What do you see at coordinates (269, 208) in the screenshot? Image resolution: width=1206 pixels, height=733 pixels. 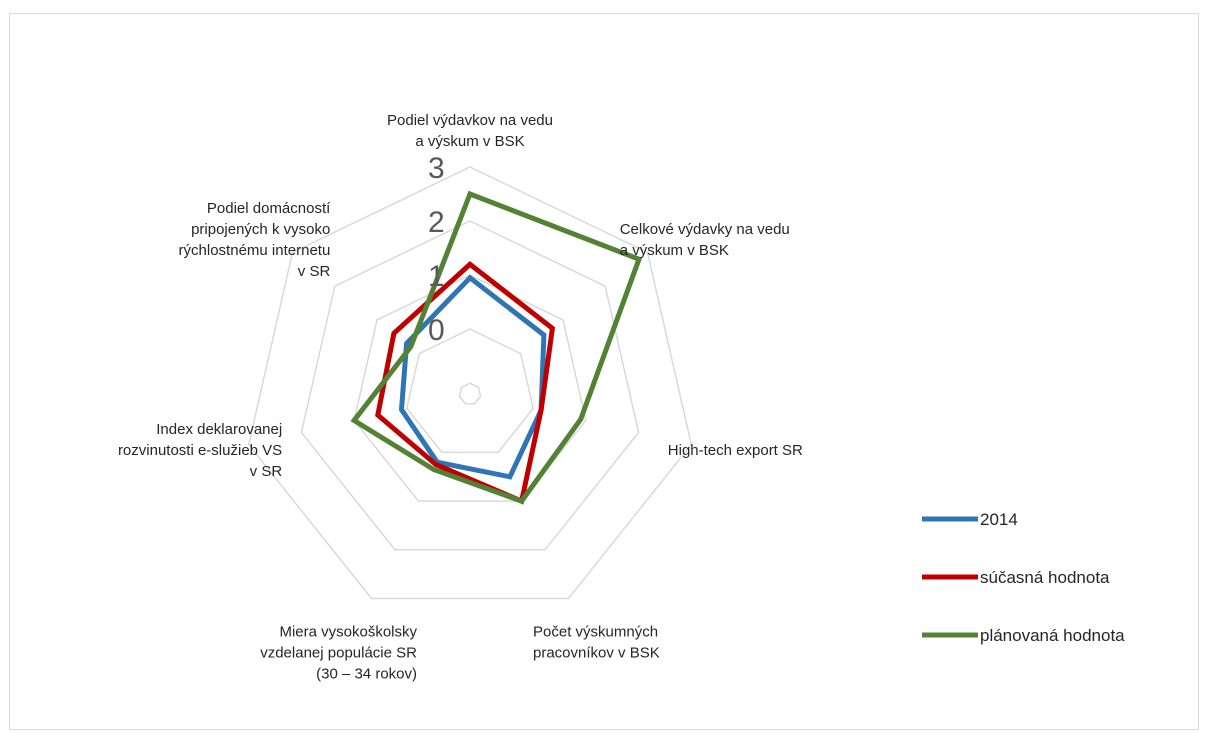 I see `category-label: Podiel domácností` at bounding box center [269, 208].